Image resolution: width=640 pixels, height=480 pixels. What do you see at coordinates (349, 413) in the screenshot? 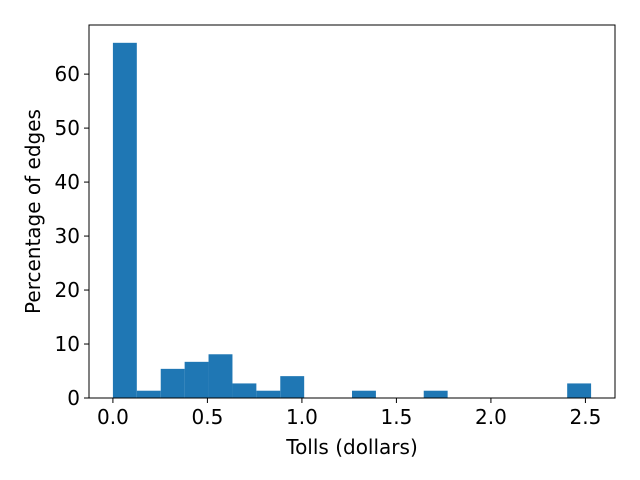
I see `x-axis-ticks: 0.0 0.5 1.0 1.5 2.0 2.5` at bounding box center [349, 413].